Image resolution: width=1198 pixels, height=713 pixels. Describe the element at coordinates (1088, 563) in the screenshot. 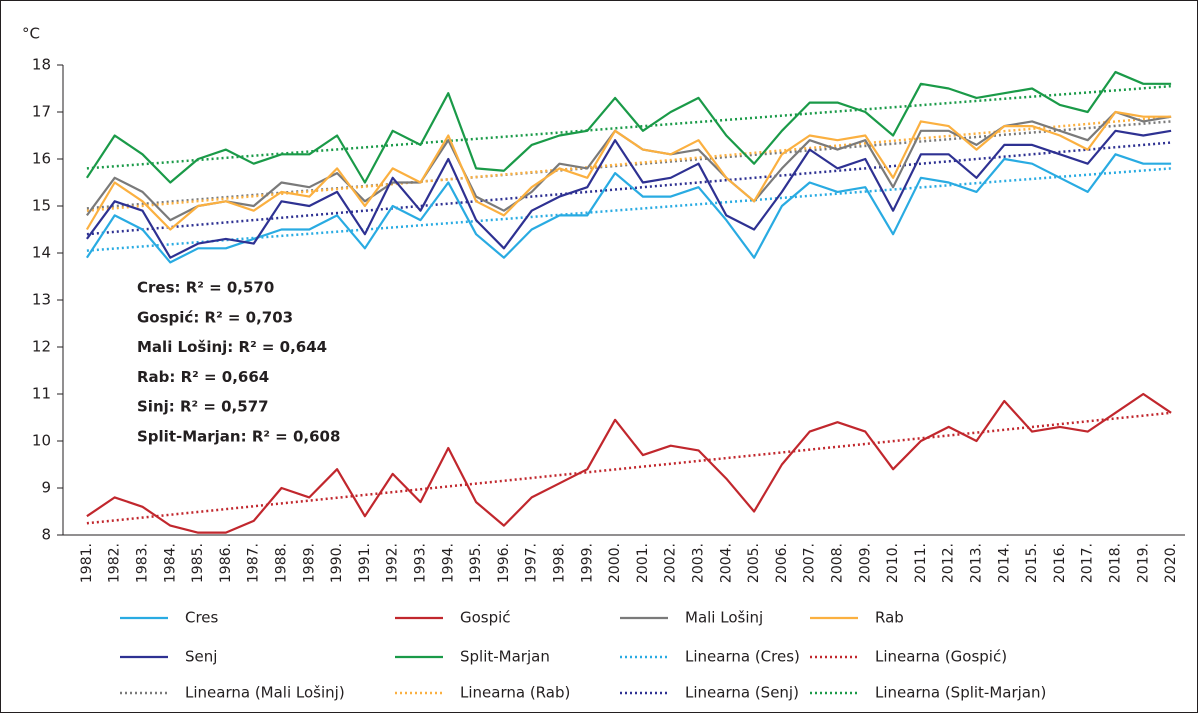

I see `x-tick-label: 2017.` at that location.